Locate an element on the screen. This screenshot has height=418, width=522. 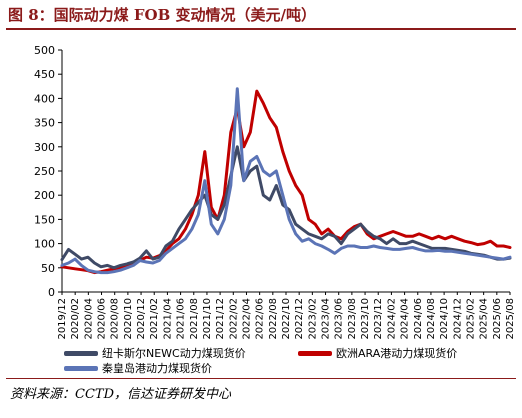
legend-item-ara: 欧洲ARA港动力煤现货价 is located at coordinates (377, 353).